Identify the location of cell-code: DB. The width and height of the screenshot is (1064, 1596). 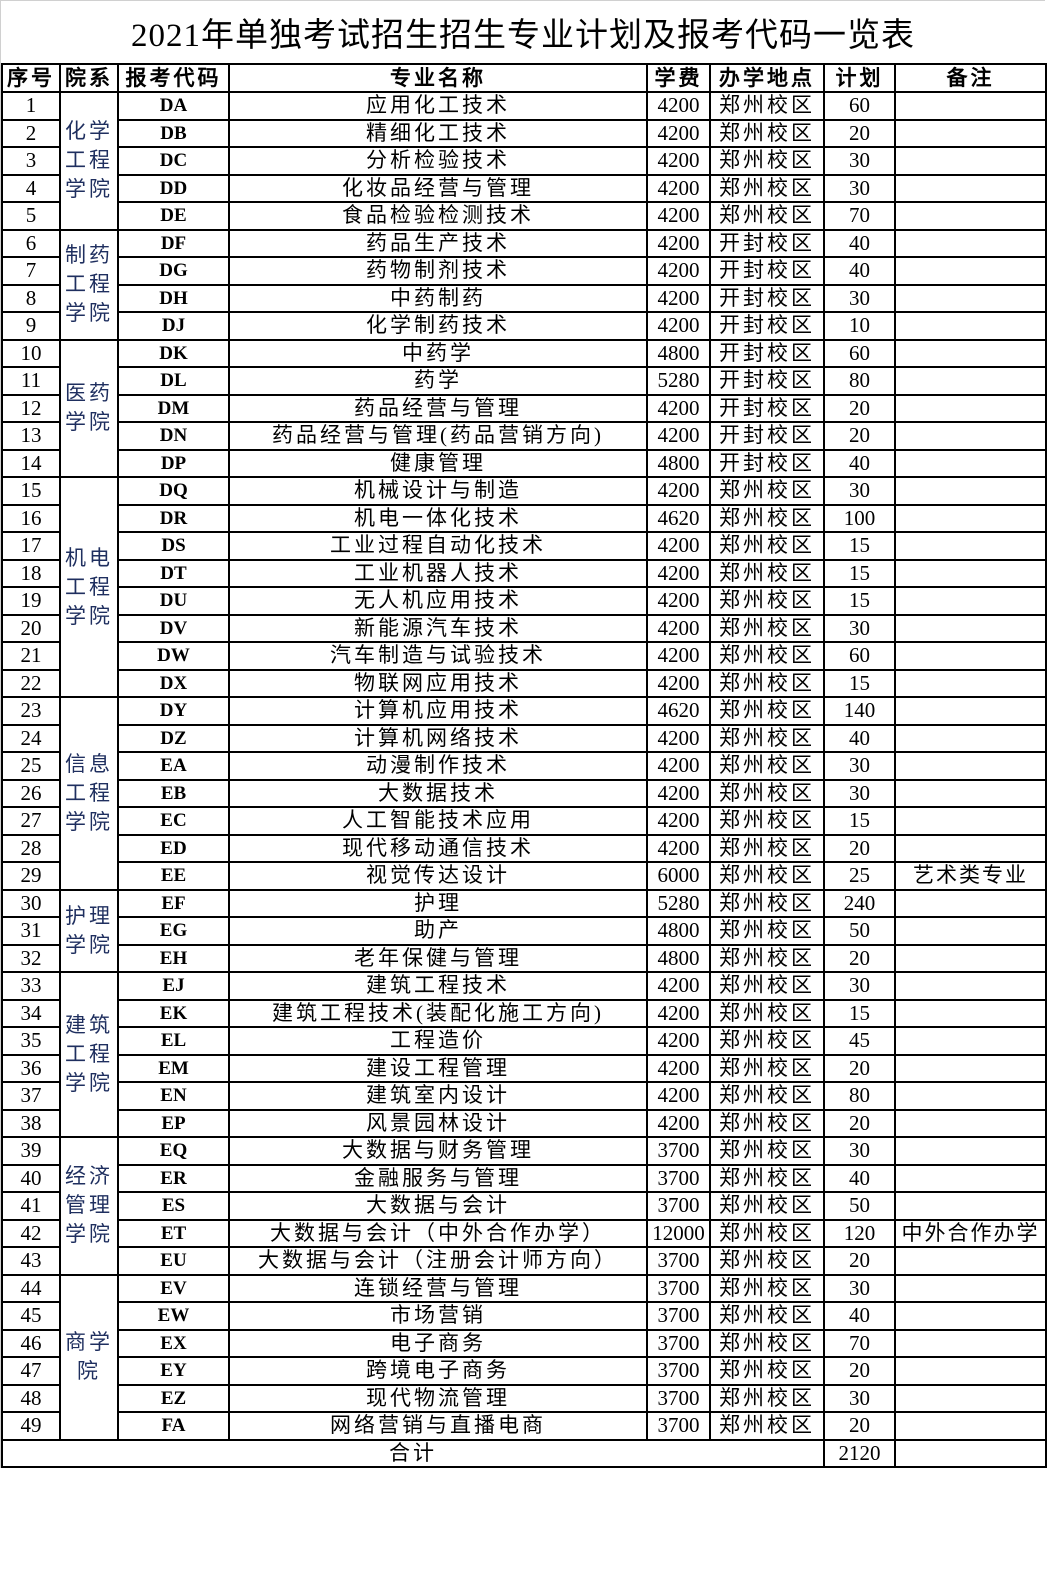
(173, 133).